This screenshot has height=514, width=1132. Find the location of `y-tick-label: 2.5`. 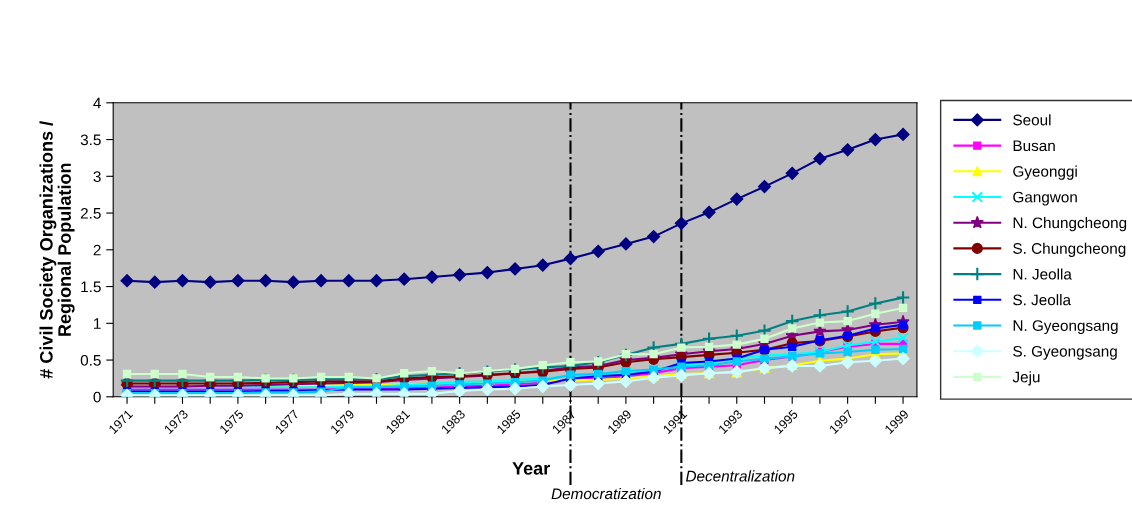

y-tick-label: 2.5 is located at coordinates (90, 213).